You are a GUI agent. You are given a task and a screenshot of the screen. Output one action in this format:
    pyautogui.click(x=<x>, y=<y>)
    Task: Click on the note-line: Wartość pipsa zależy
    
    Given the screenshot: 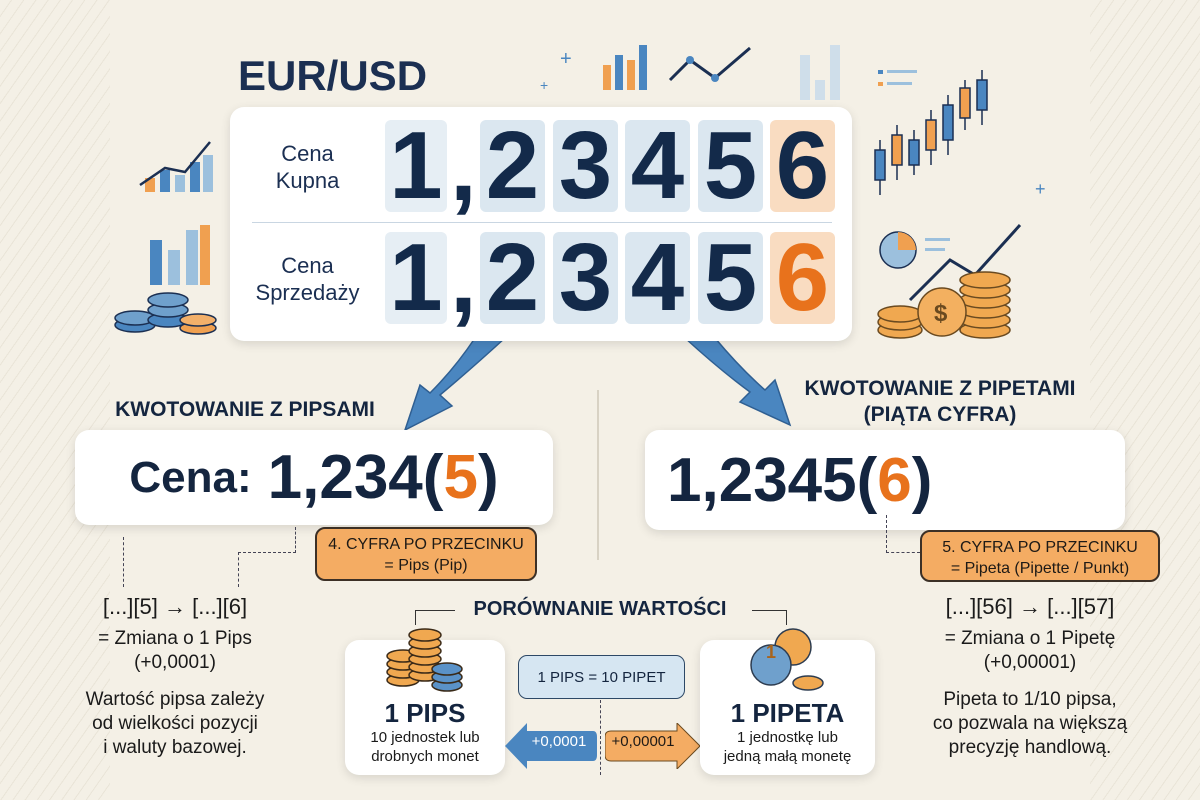 What is the action you would take?
    pyautogui.click(x=175, y=699)
    